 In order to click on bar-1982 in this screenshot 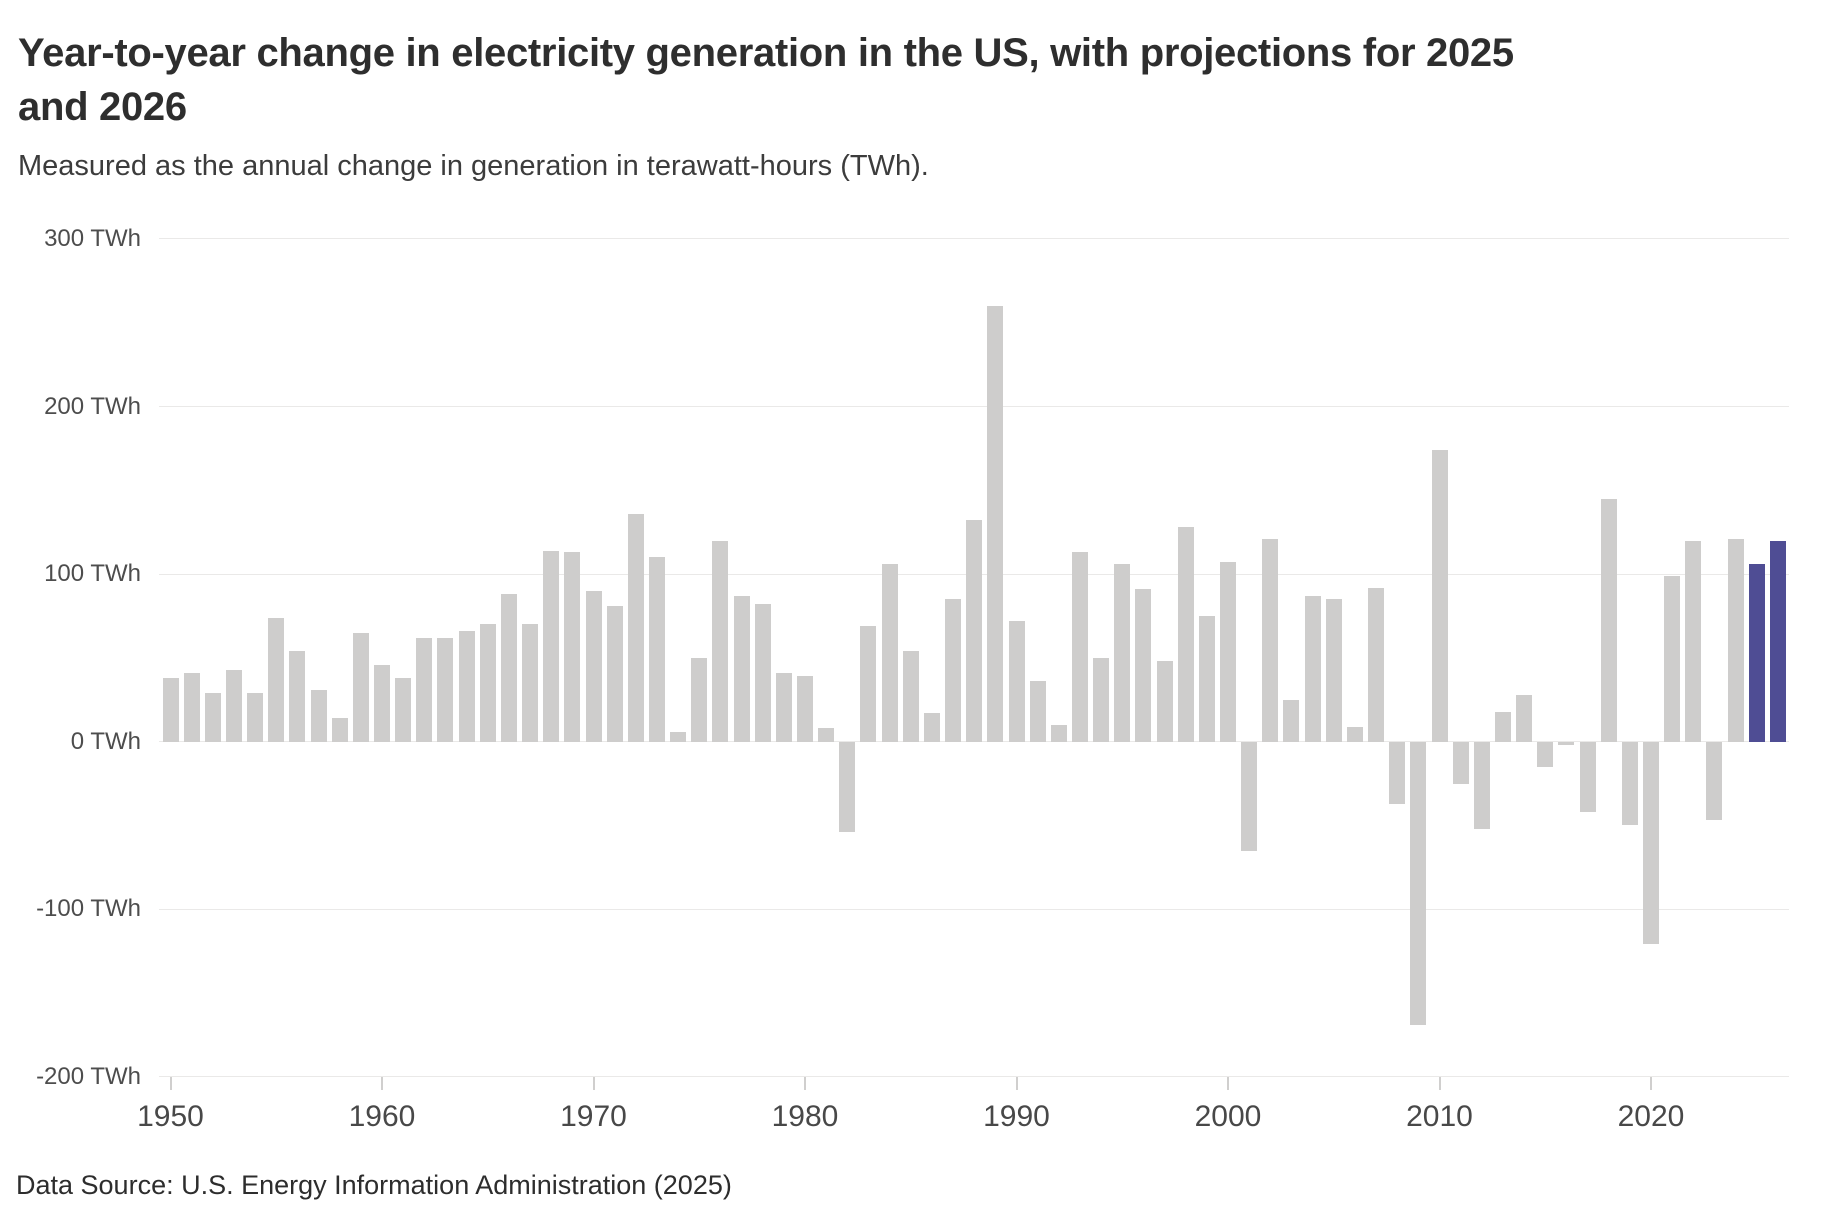, I will do `click(847, 787)`.